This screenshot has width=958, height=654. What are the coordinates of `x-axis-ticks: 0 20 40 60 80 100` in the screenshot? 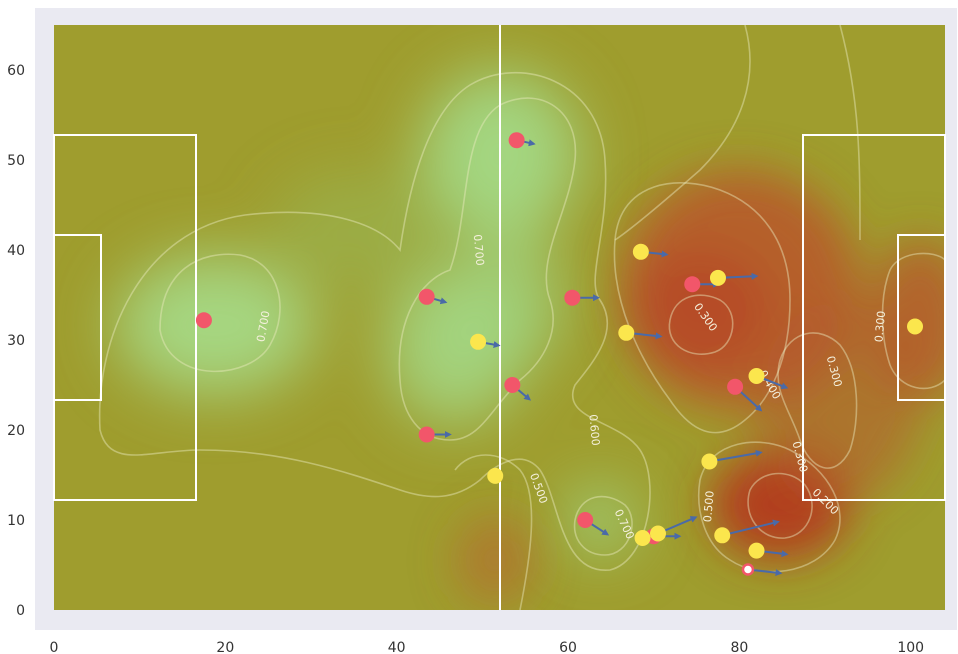 It's located at (487, 647).